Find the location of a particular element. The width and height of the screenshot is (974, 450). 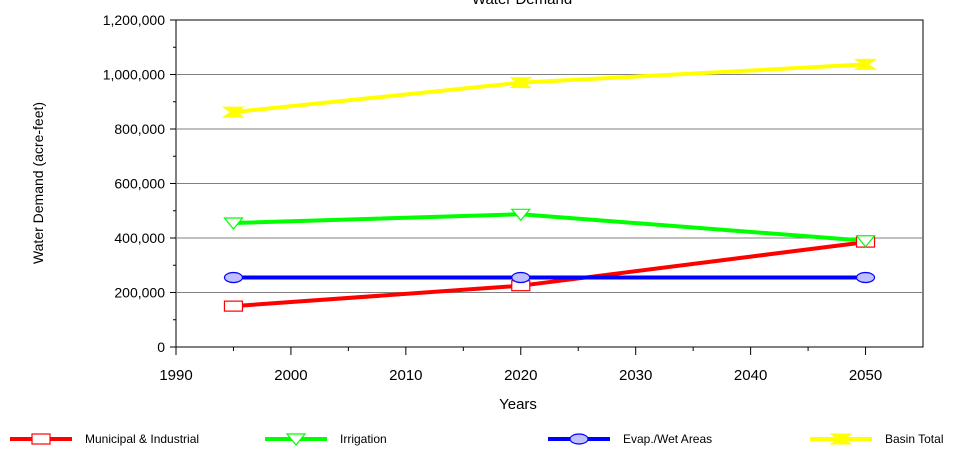

y-tick-label: 800,000 is located at coordinates (139, 129).